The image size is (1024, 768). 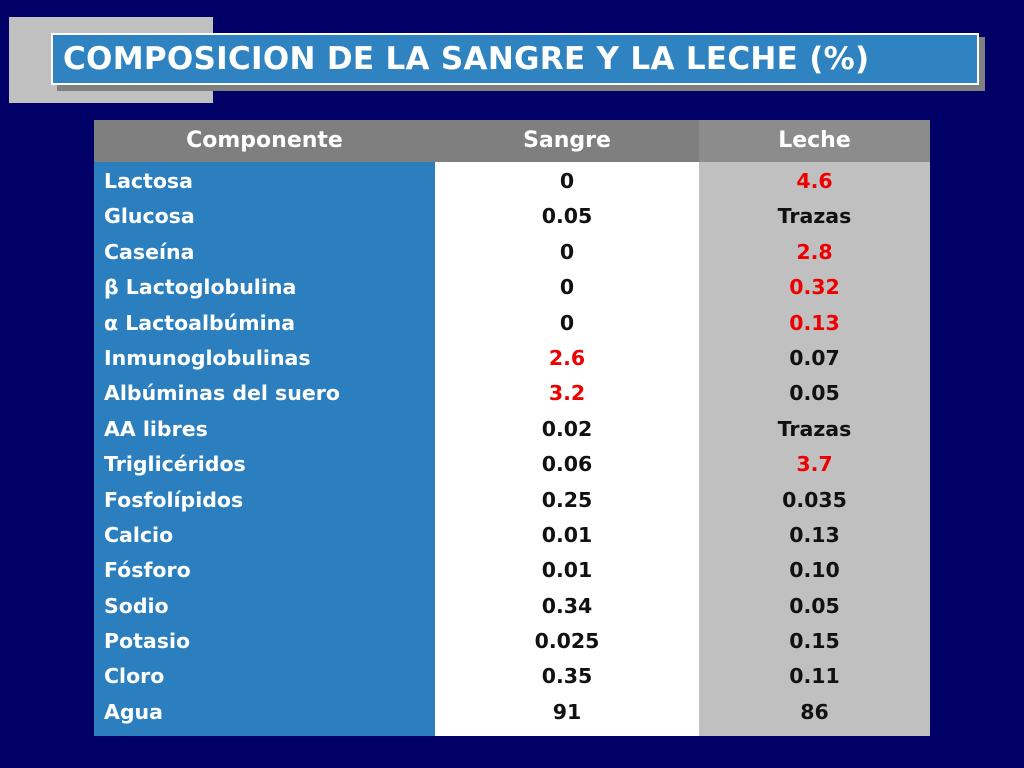 I want to click on cell-leche: 3.7, so click(x=814, y=464).